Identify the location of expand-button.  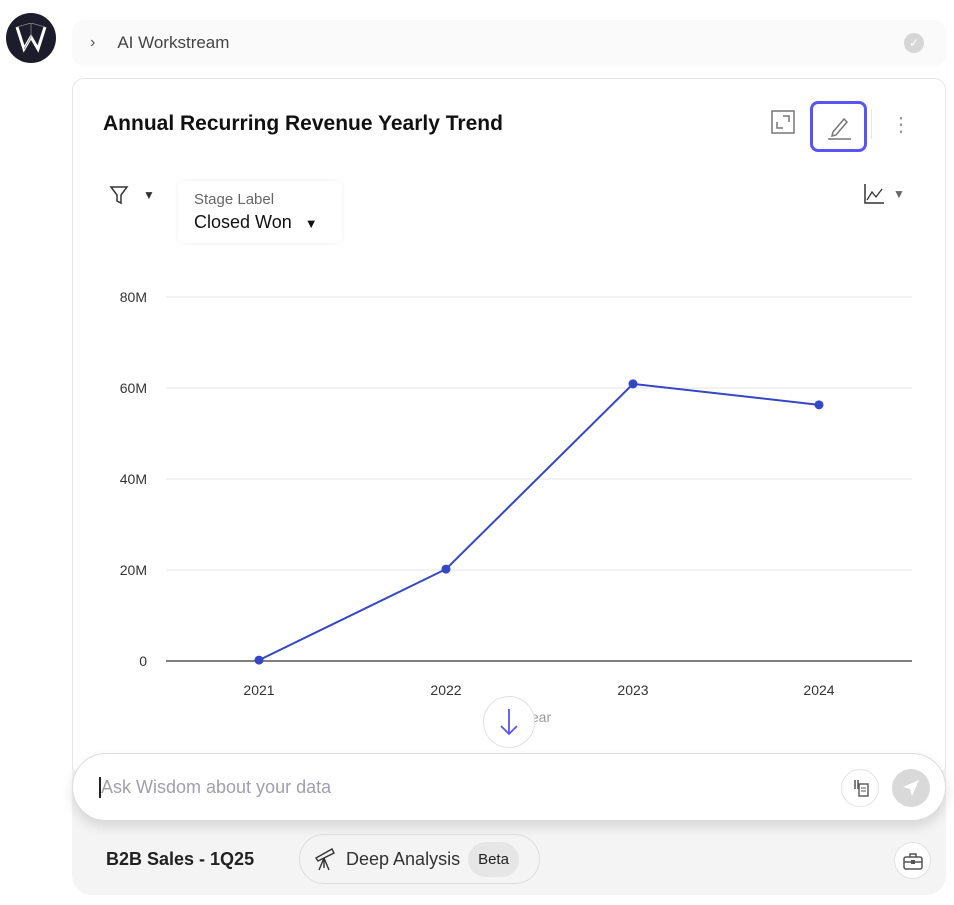
(783, 122).